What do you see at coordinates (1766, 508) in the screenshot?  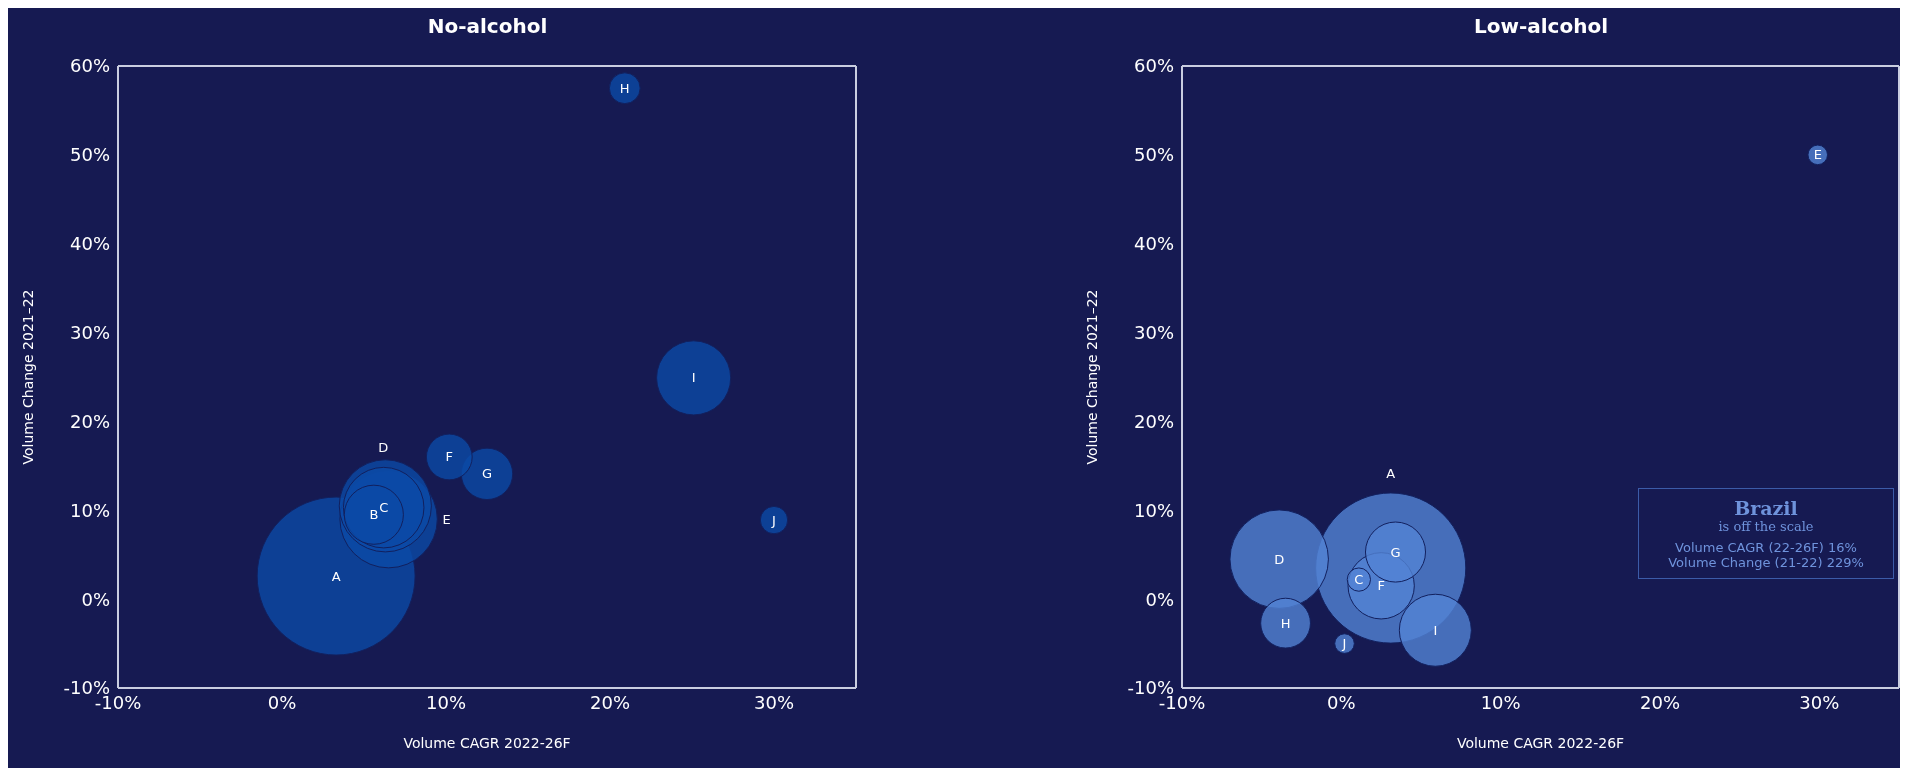 I see `annotation: Brazil` at bounding box center [1766, 508].